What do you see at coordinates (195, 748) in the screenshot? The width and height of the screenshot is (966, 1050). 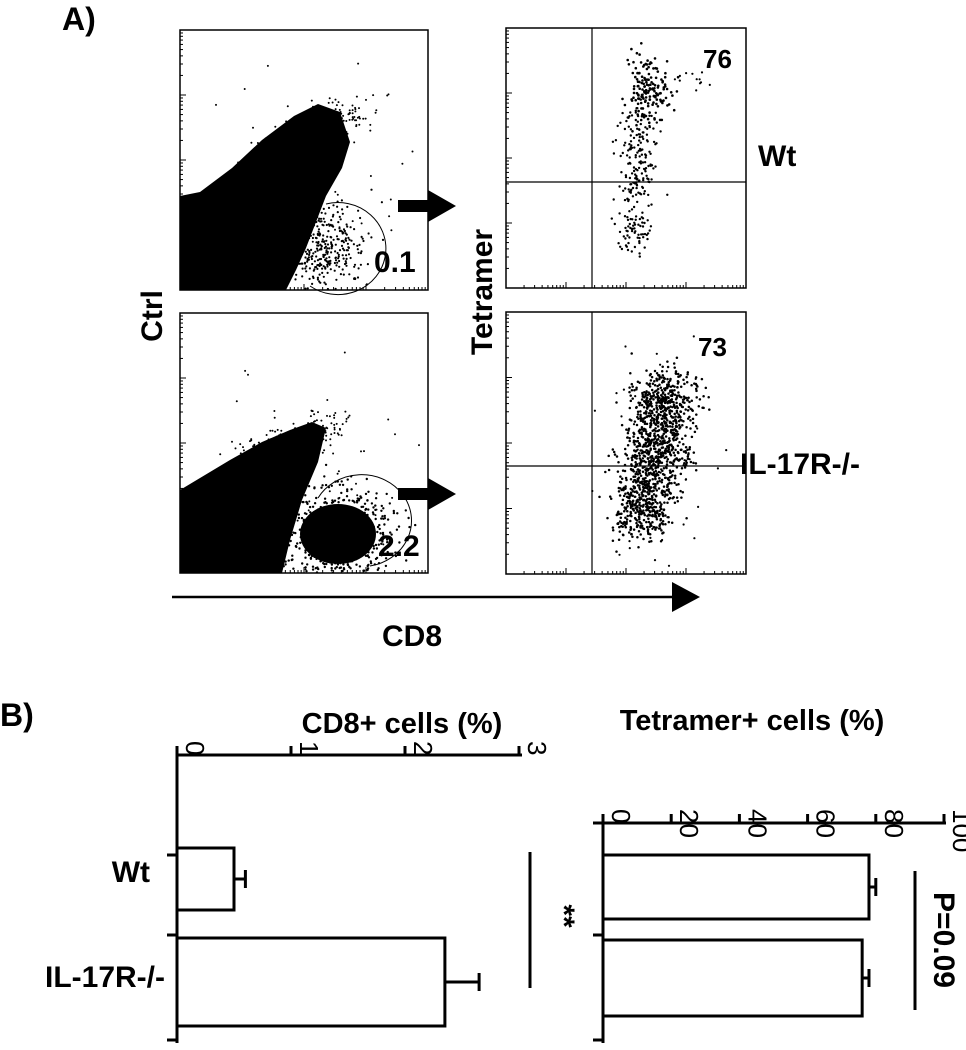 I see `value-tick-label: 0` at bounding box center [195, 748].